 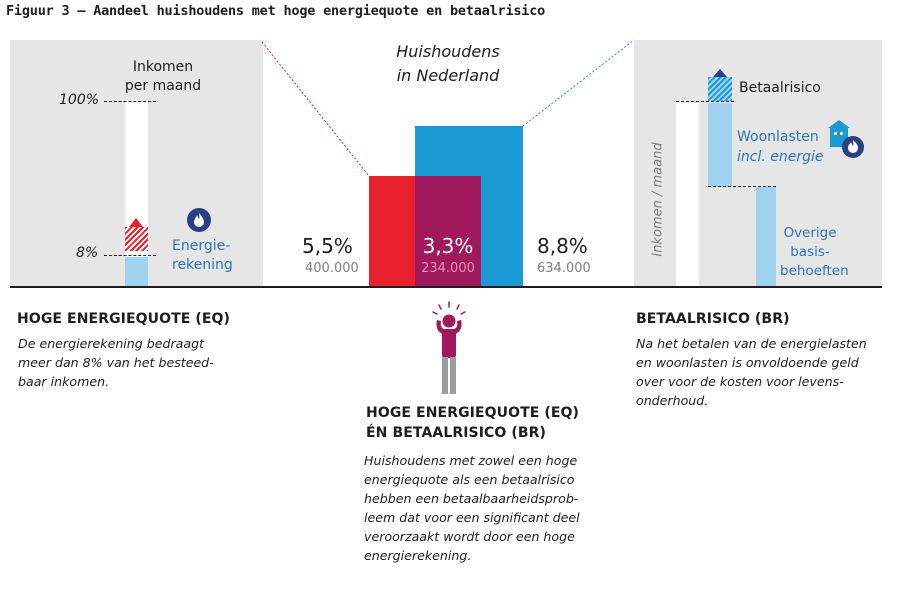 What do you see at coordinates (562, 246) in the screenshot?
I see `br-pct: 8,8%` at bounding box center [562, 246].